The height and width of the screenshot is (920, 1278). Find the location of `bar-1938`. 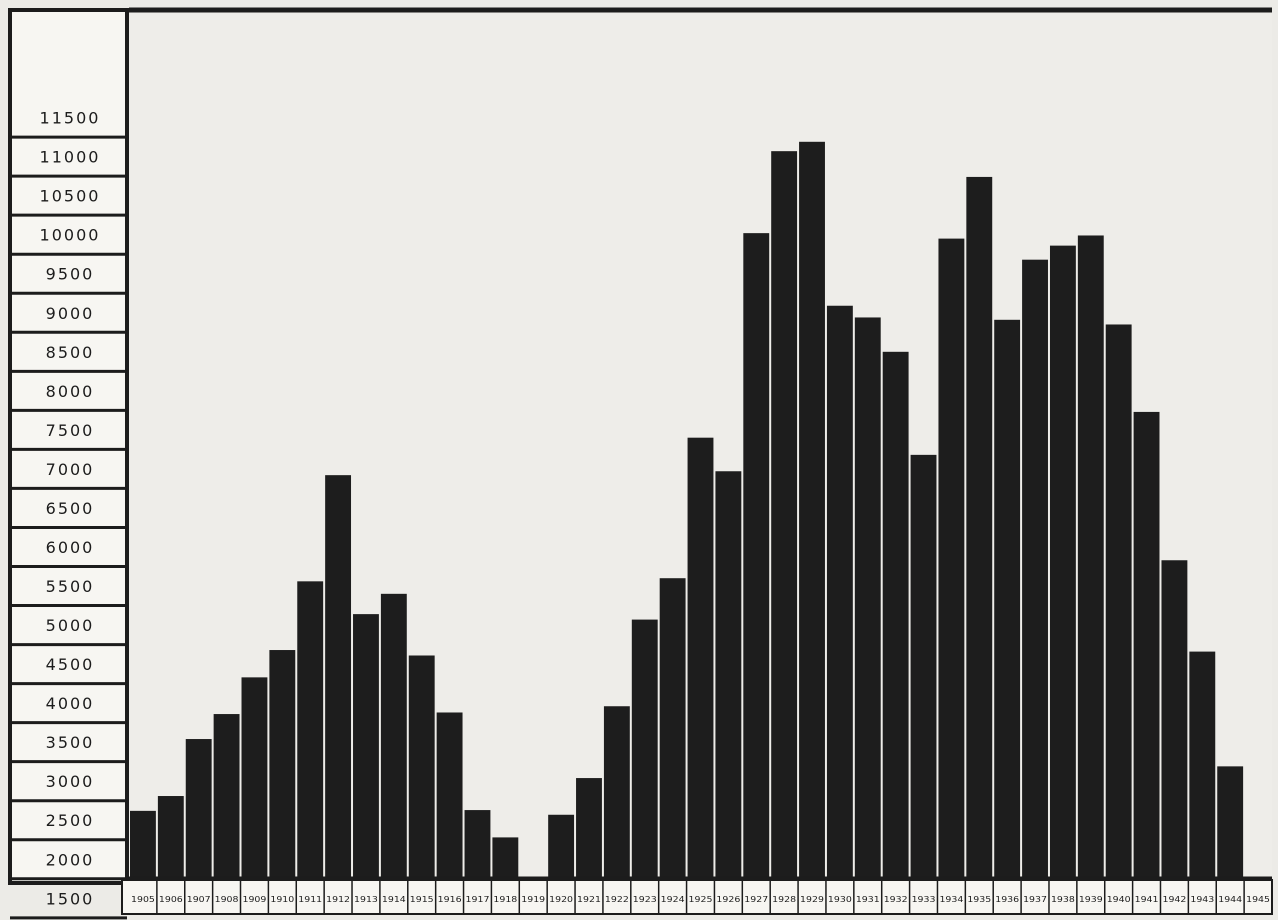

bar-1938 is located at coordinates (1062, 561).